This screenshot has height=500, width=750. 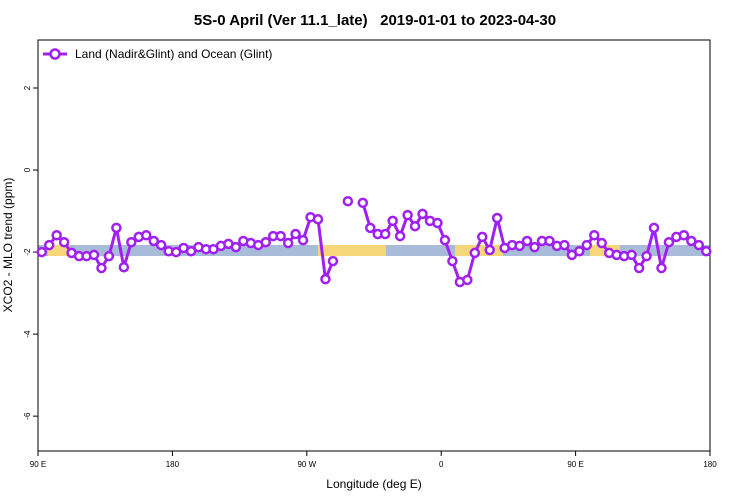 I want to click on y-tick-label: -6, so click(x=27, y=416).